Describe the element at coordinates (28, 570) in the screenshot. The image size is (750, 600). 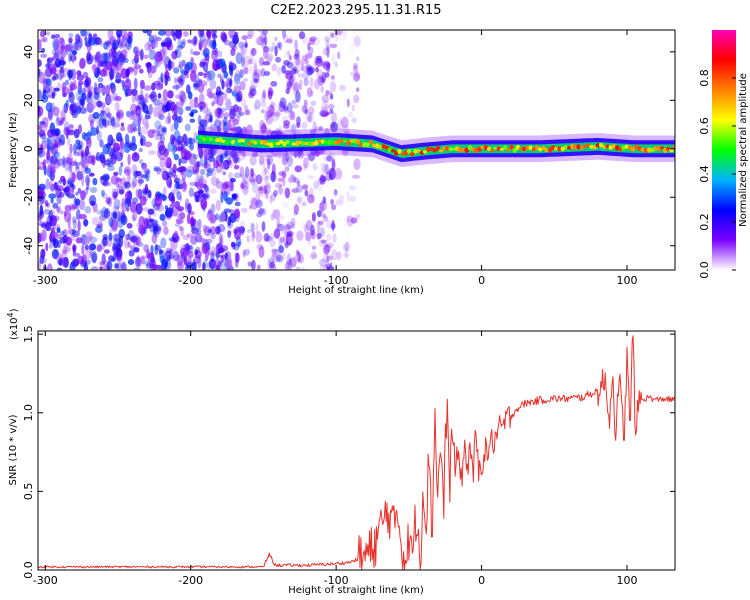
I see `snr-y-tick-label: 0.0` at that location.